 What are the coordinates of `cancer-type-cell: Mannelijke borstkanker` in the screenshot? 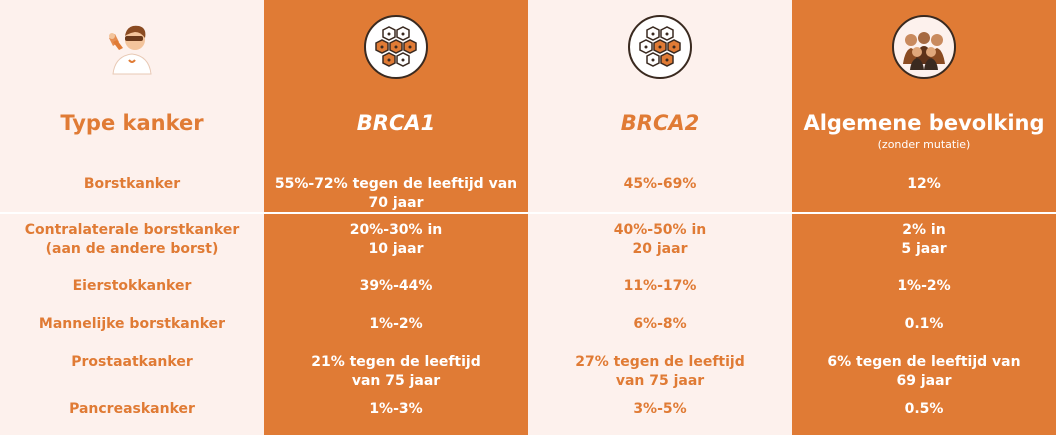 It's located at (132, 324).